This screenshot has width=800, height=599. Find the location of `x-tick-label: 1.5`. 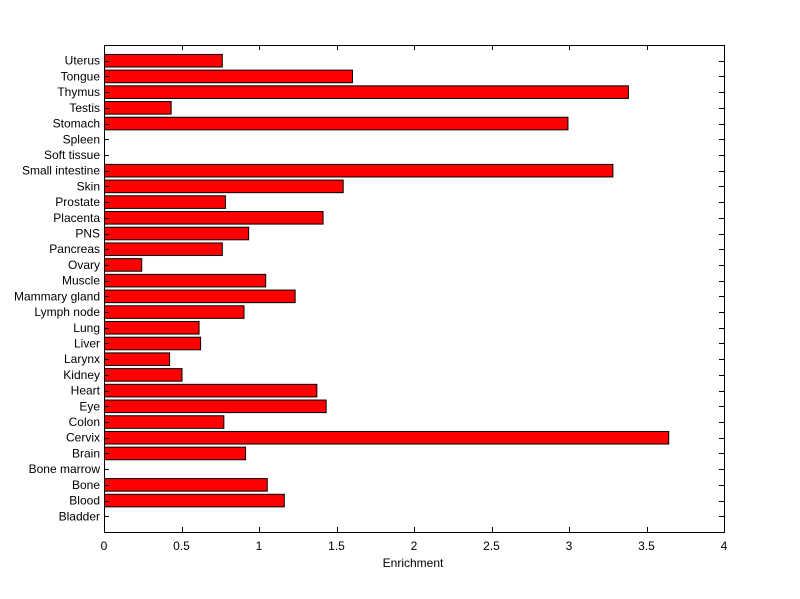

x-tick-label: 1.5 is located at coordinates (336, 546).